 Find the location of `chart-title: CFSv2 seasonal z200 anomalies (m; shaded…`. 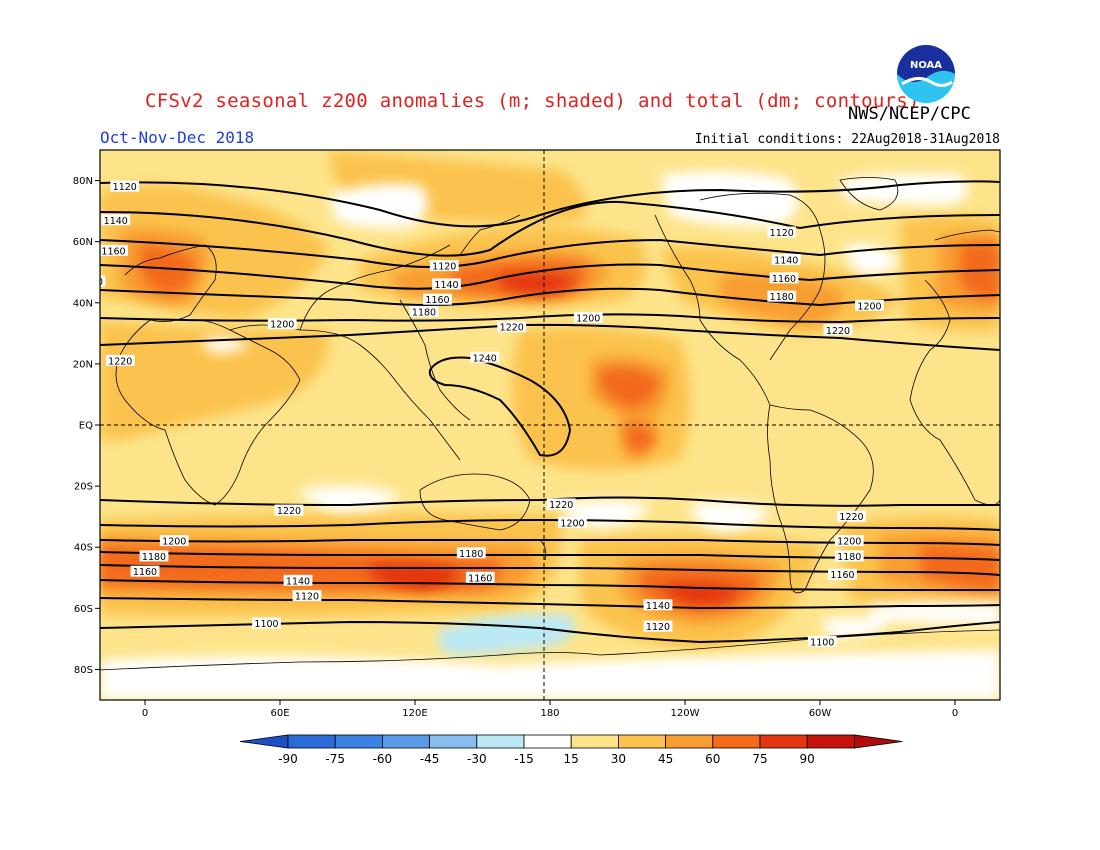

chart-title: CFSv2 seasonal z200 anomalies (m; shaded… is located at coordinates (532, 101).